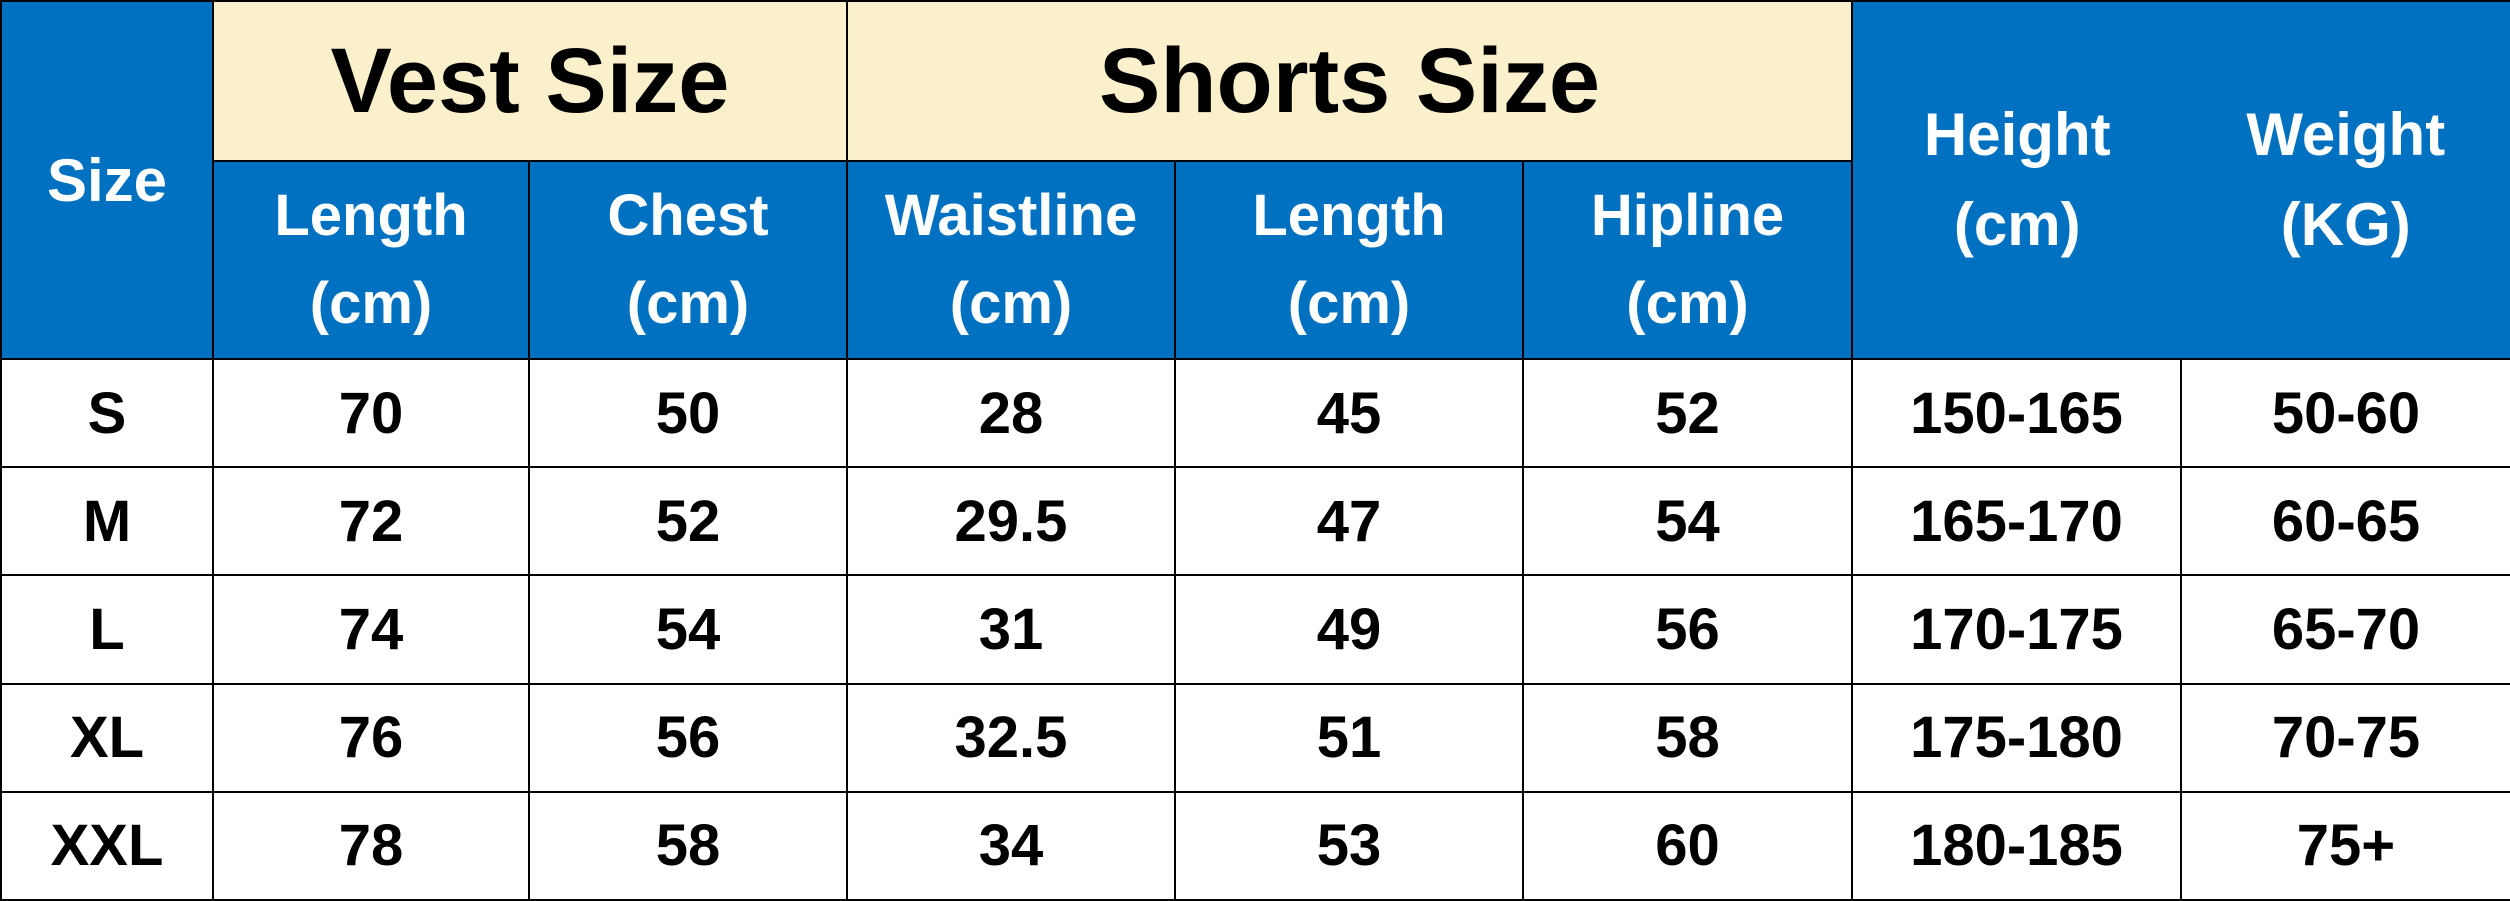 This screenshot has height=901, width=2510. I want to click on shorts-length-column-header: Length (cm), so click(1349, 260).